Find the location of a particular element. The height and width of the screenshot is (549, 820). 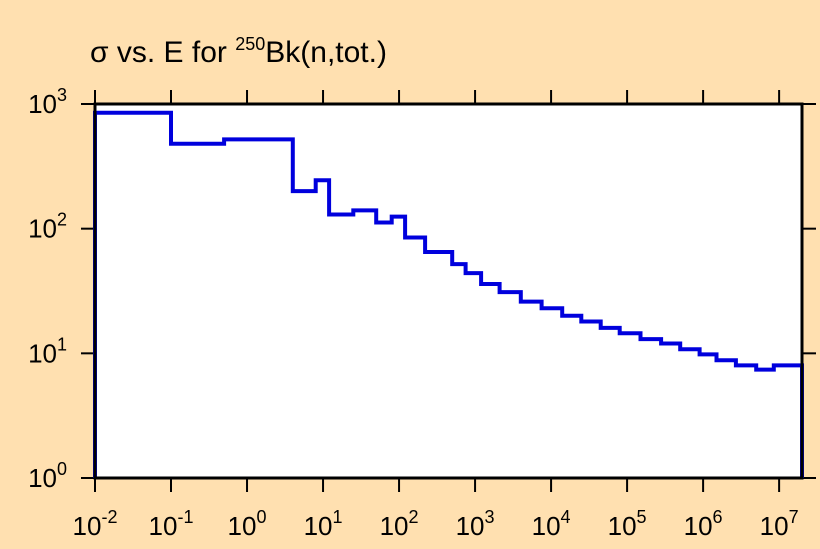

x-tick-exponent: -2 is located at coordinates (109, 517).